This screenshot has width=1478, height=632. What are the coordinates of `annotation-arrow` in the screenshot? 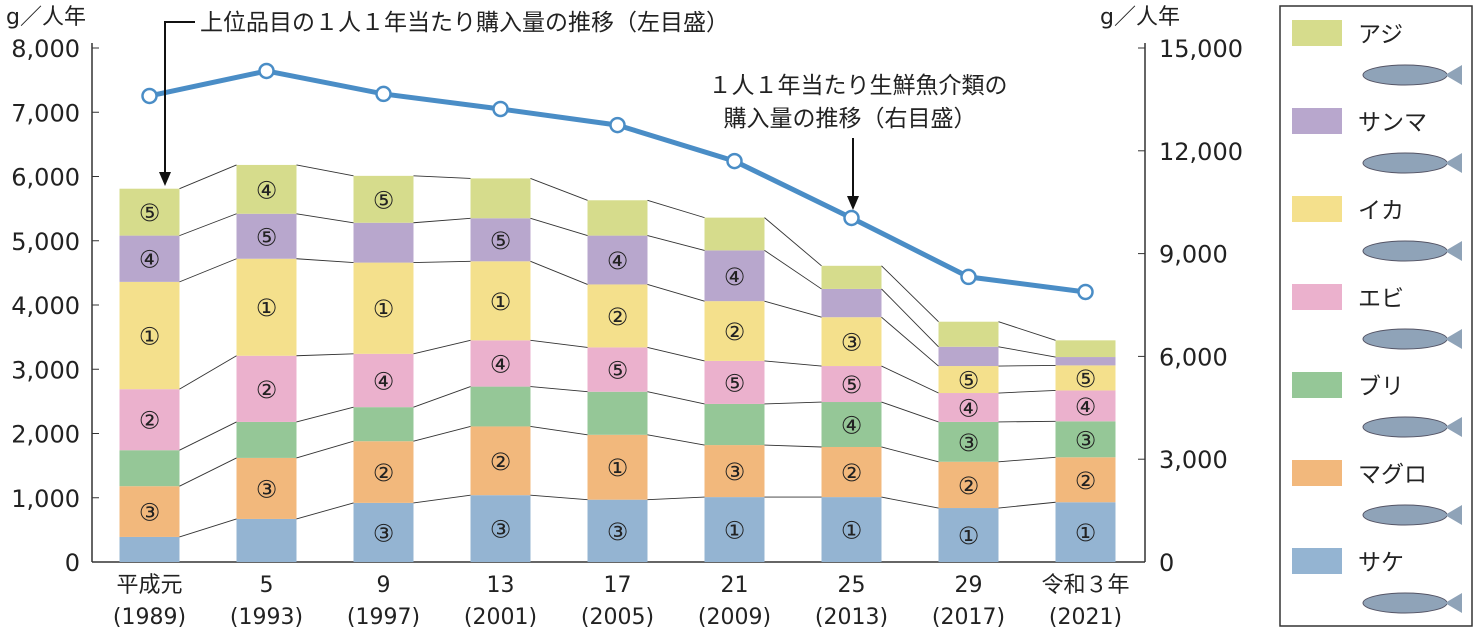 It's located at (179, 100).